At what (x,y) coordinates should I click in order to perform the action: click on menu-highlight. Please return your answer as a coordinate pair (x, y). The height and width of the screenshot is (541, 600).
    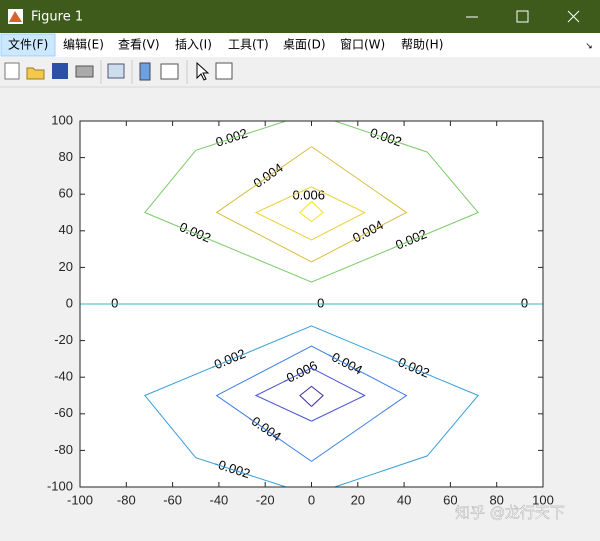
    Looking at the image, I should click on (28, 45).